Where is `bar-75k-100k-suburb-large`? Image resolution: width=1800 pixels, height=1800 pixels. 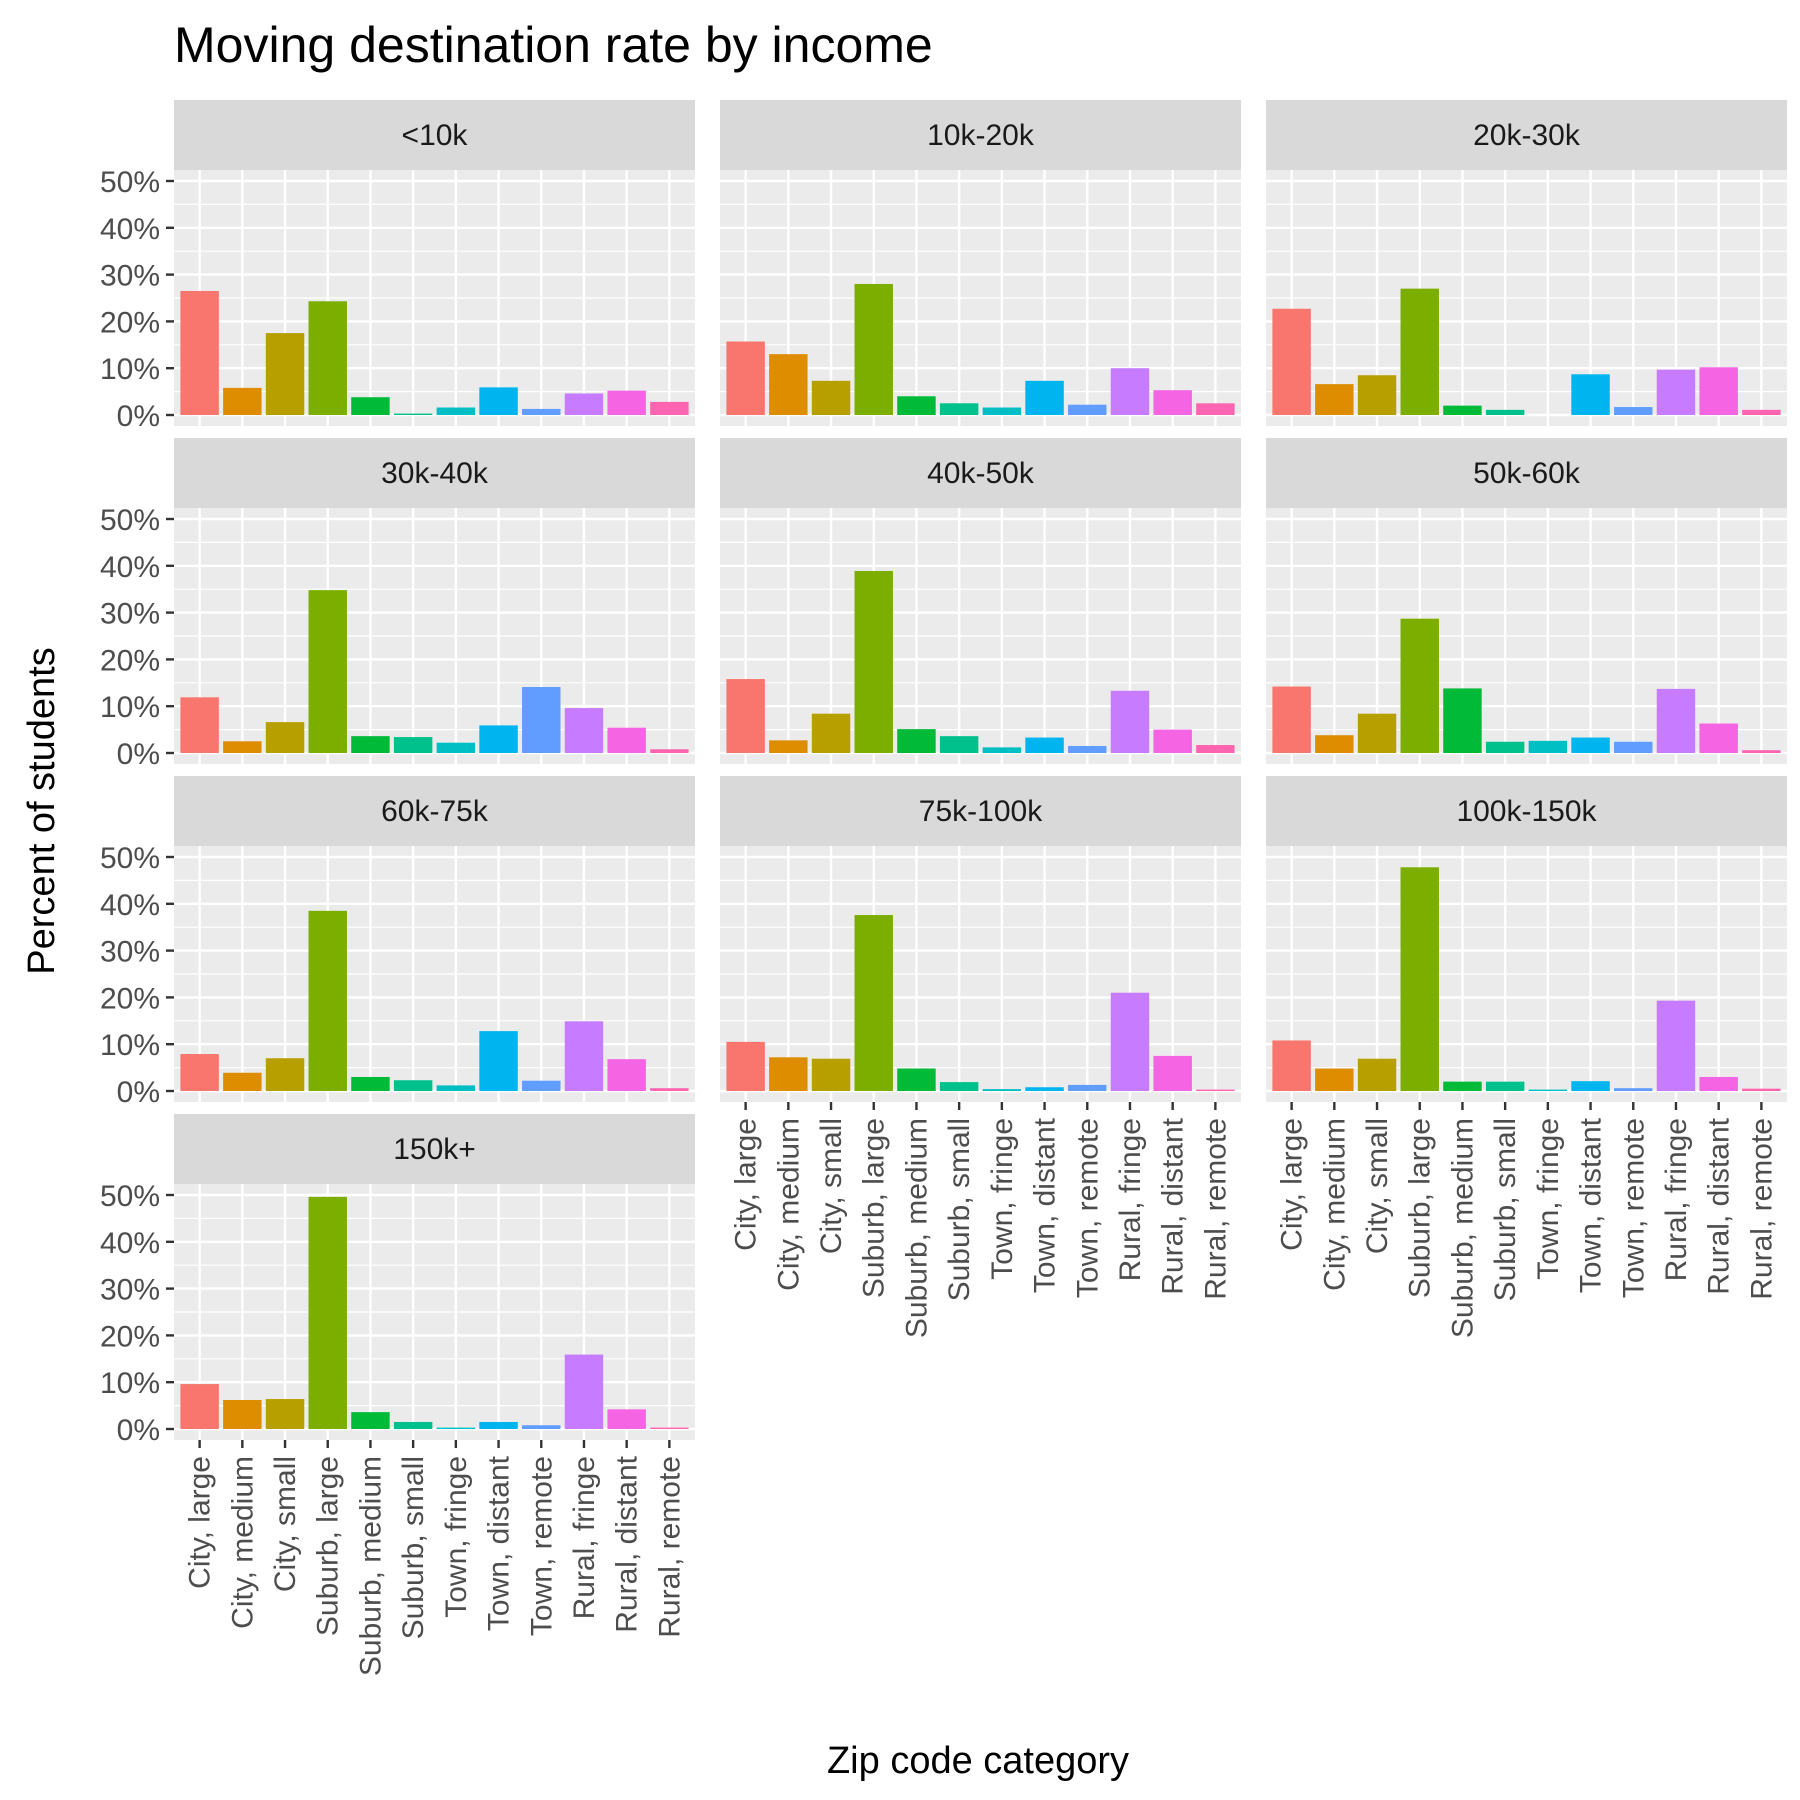 bar-75k-100k-suburb-large is located at coordinates (873, 1003).